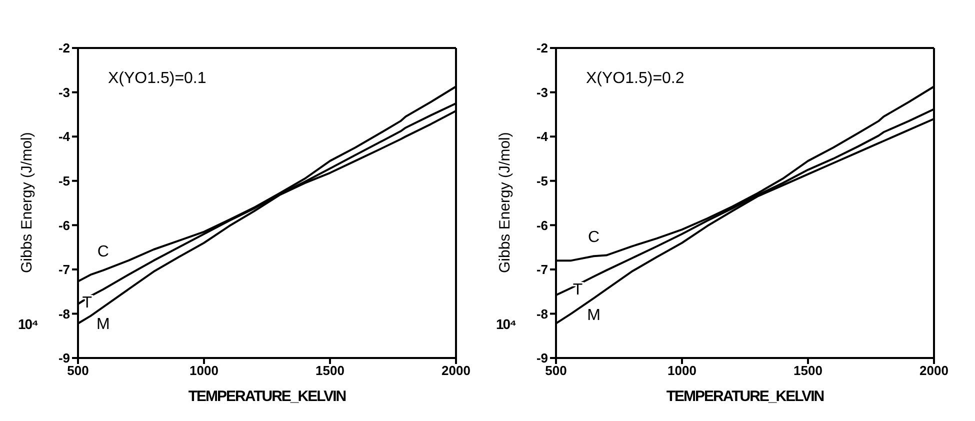 The width and height of the screenshot is (975, 421). What do you see at coordinates (157, 79) in the screenshot?
I see `annotation: X(YO1.5)=0.1` at bounding box center [157, 79].